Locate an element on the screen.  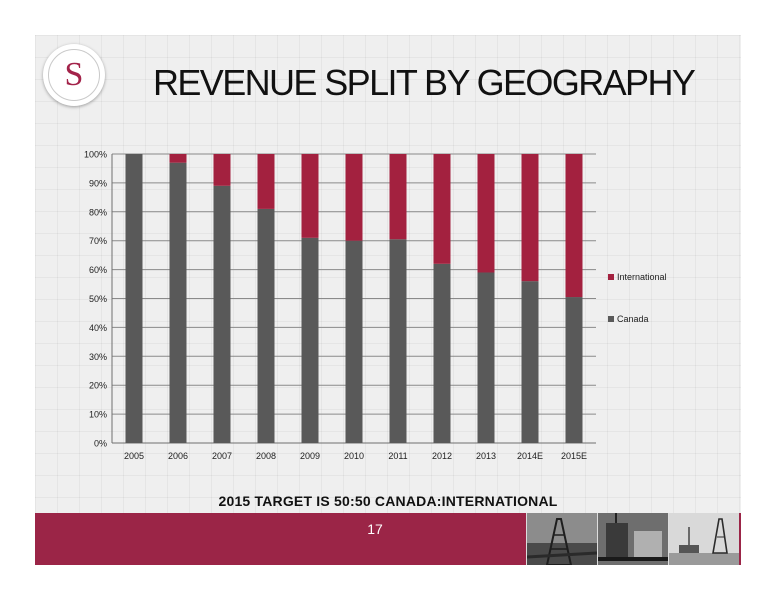
drilling-rig-photo-icon is located at coordinates (561, 539).